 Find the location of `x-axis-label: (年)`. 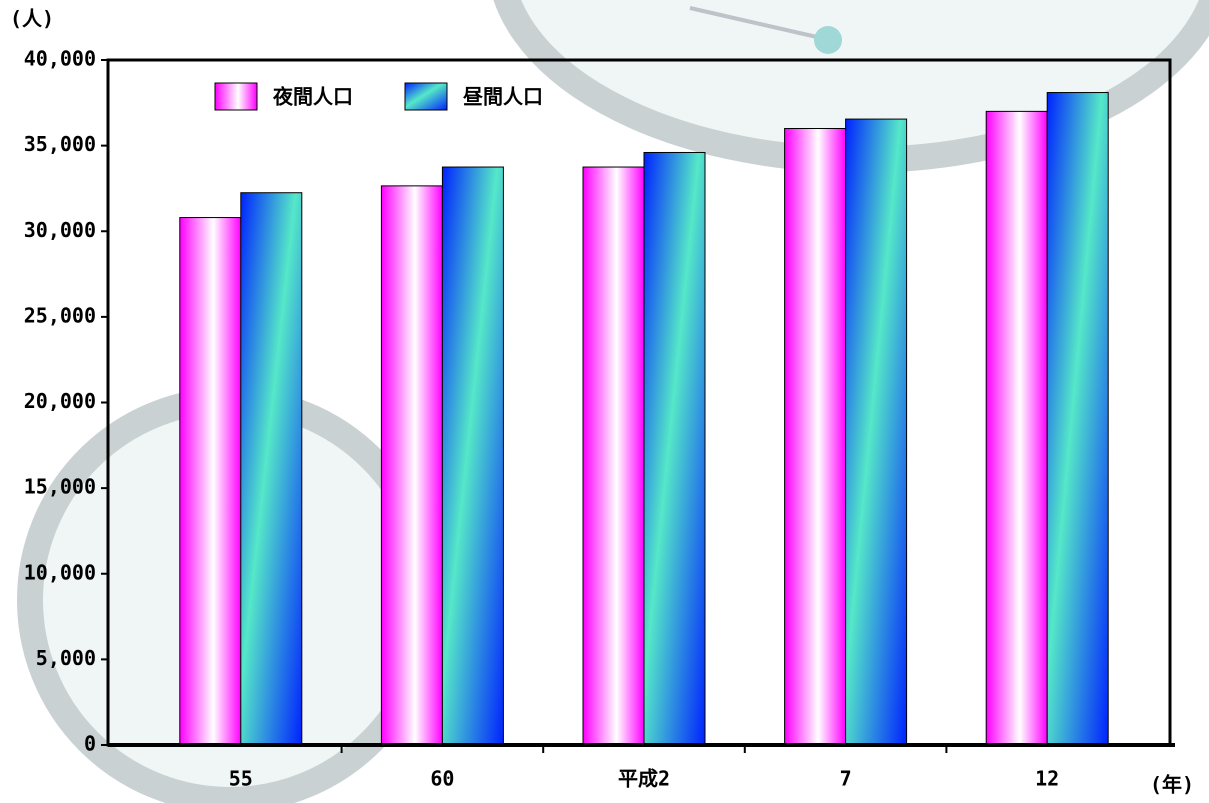

x-axis-label: (年) is located at coordinates (1172, 785).